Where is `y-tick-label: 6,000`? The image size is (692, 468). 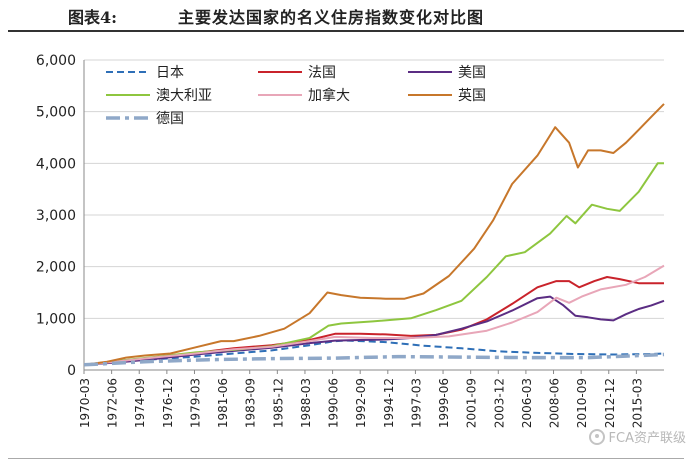 y-tick-label: 6,000 is located at coordinates (56, 61).